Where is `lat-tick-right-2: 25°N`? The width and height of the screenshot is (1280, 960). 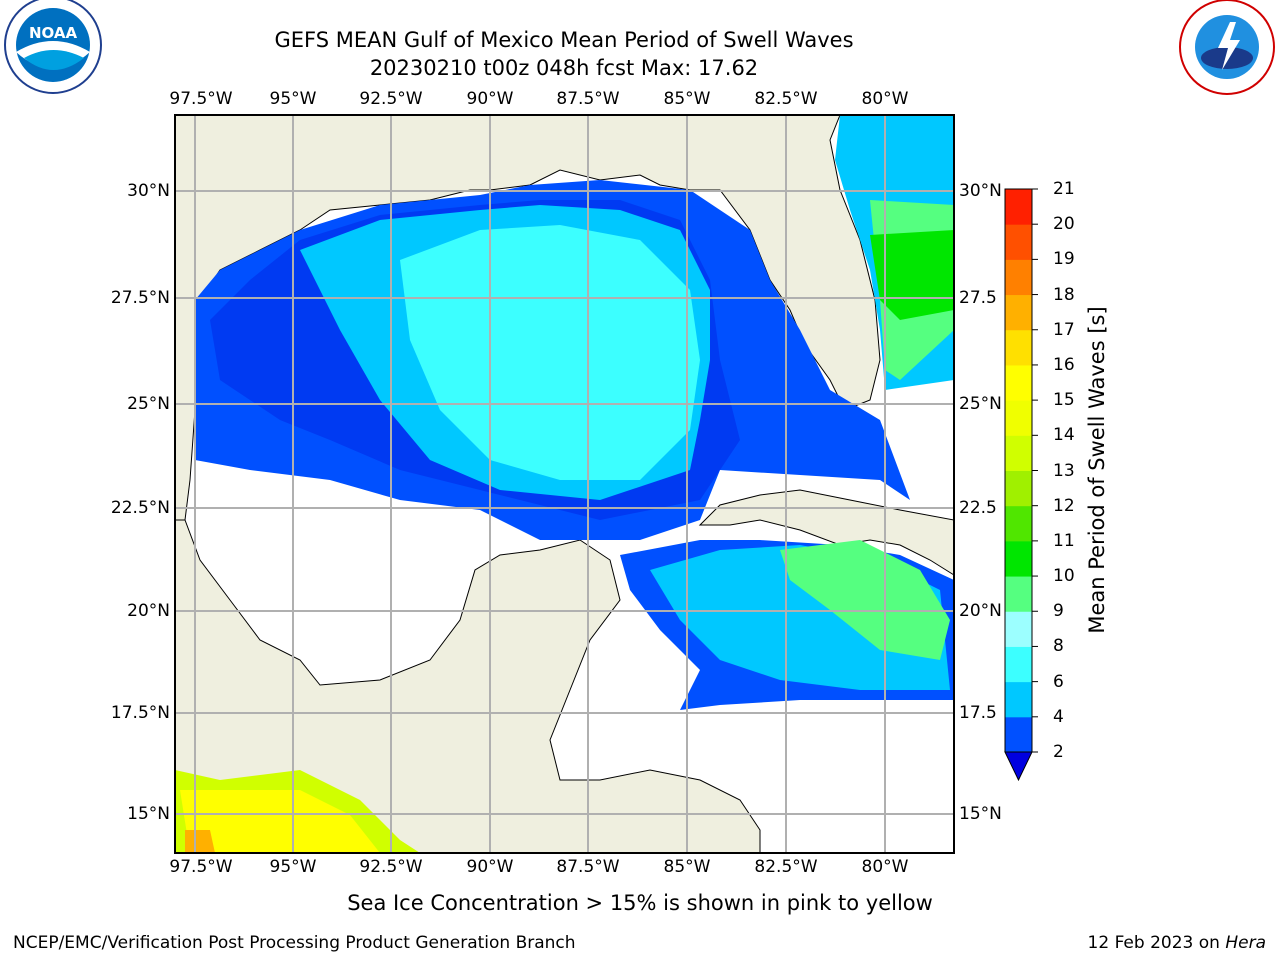 lat-tick-right-2: 25°N is located at coordinates (980, 404).